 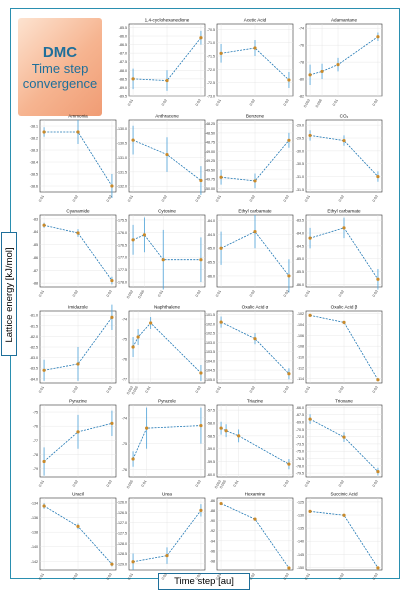 What do you see at coordinates (122, 258) in the screenshot?
I see `y-tick-label: -177.0` at bounding box center [122, 258].